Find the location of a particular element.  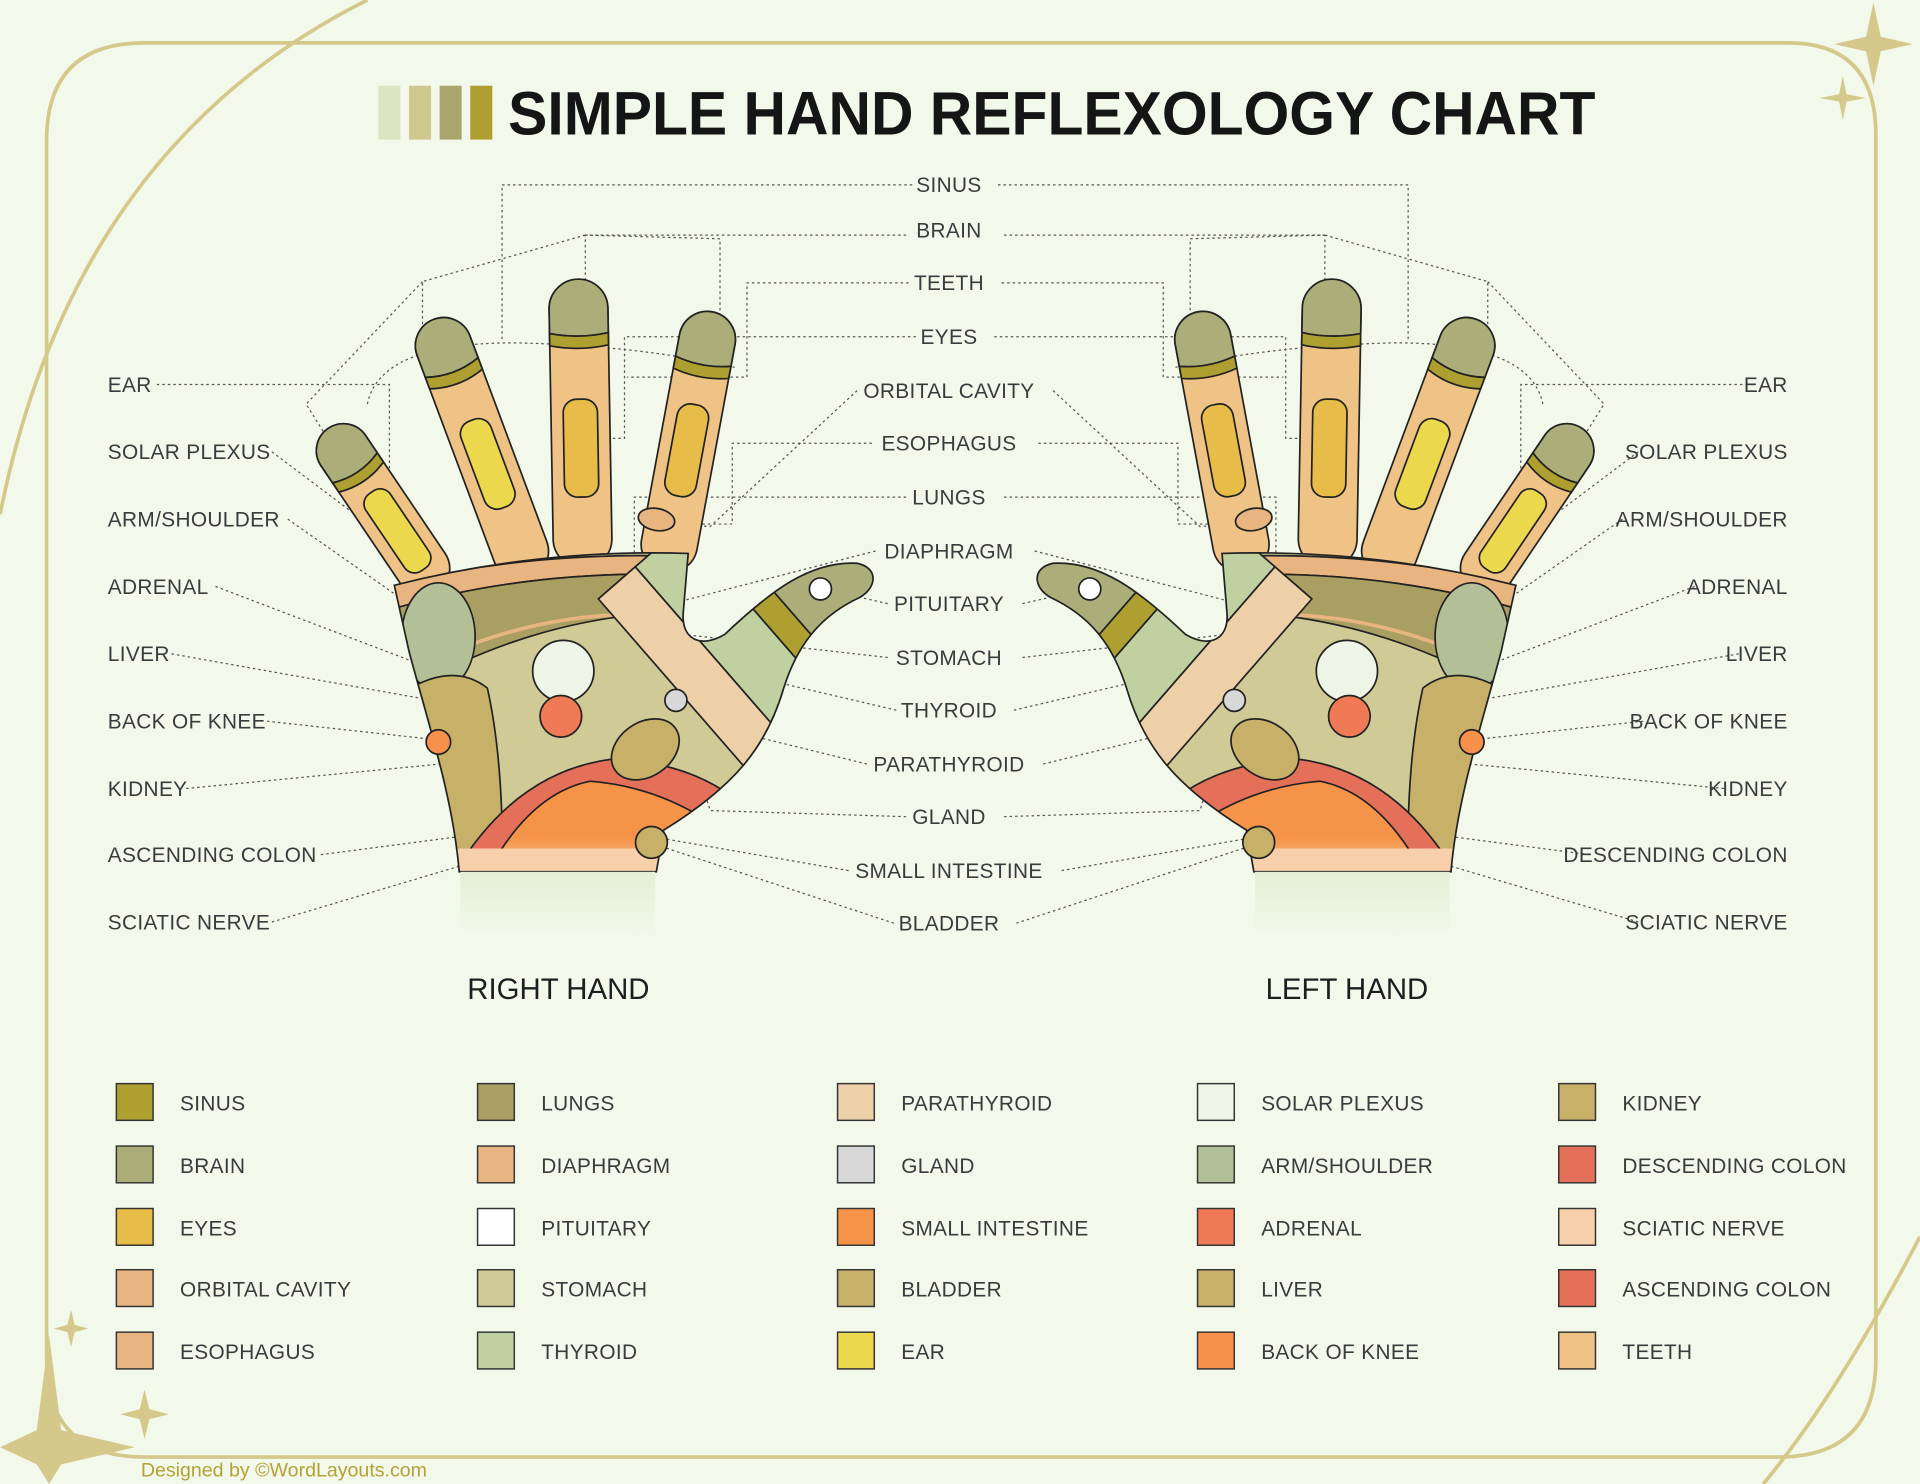

legend-label: ESOPHAGUS is located at coordinates (247, 1352).